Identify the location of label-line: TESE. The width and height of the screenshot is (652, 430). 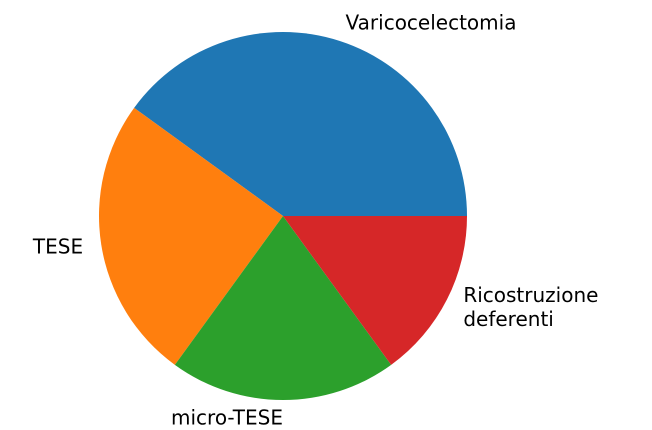
(57, 246).